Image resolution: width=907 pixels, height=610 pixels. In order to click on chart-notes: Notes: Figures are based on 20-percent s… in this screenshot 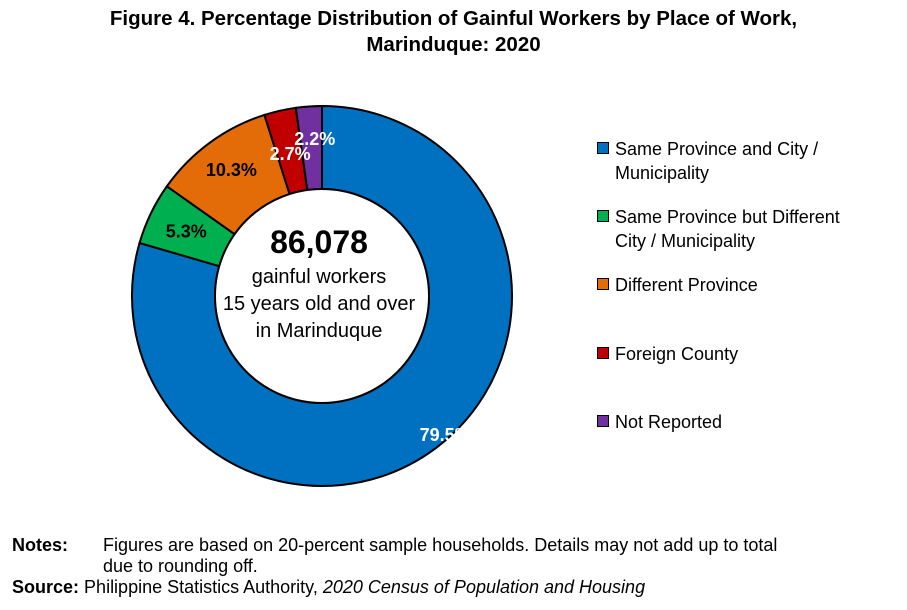, I will do `click(457, 566)`.